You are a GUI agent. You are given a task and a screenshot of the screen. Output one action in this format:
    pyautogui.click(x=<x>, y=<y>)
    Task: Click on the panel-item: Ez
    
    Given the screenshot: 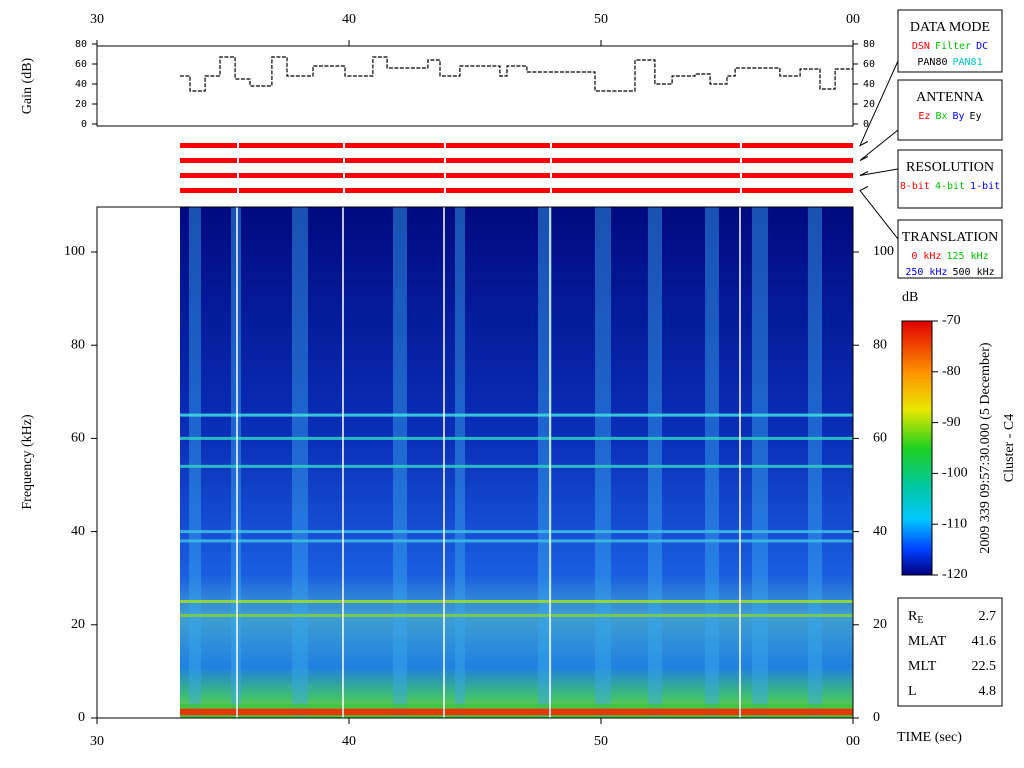 What is the action you would take?
    pyautogui.click(x=924, y=116)
    